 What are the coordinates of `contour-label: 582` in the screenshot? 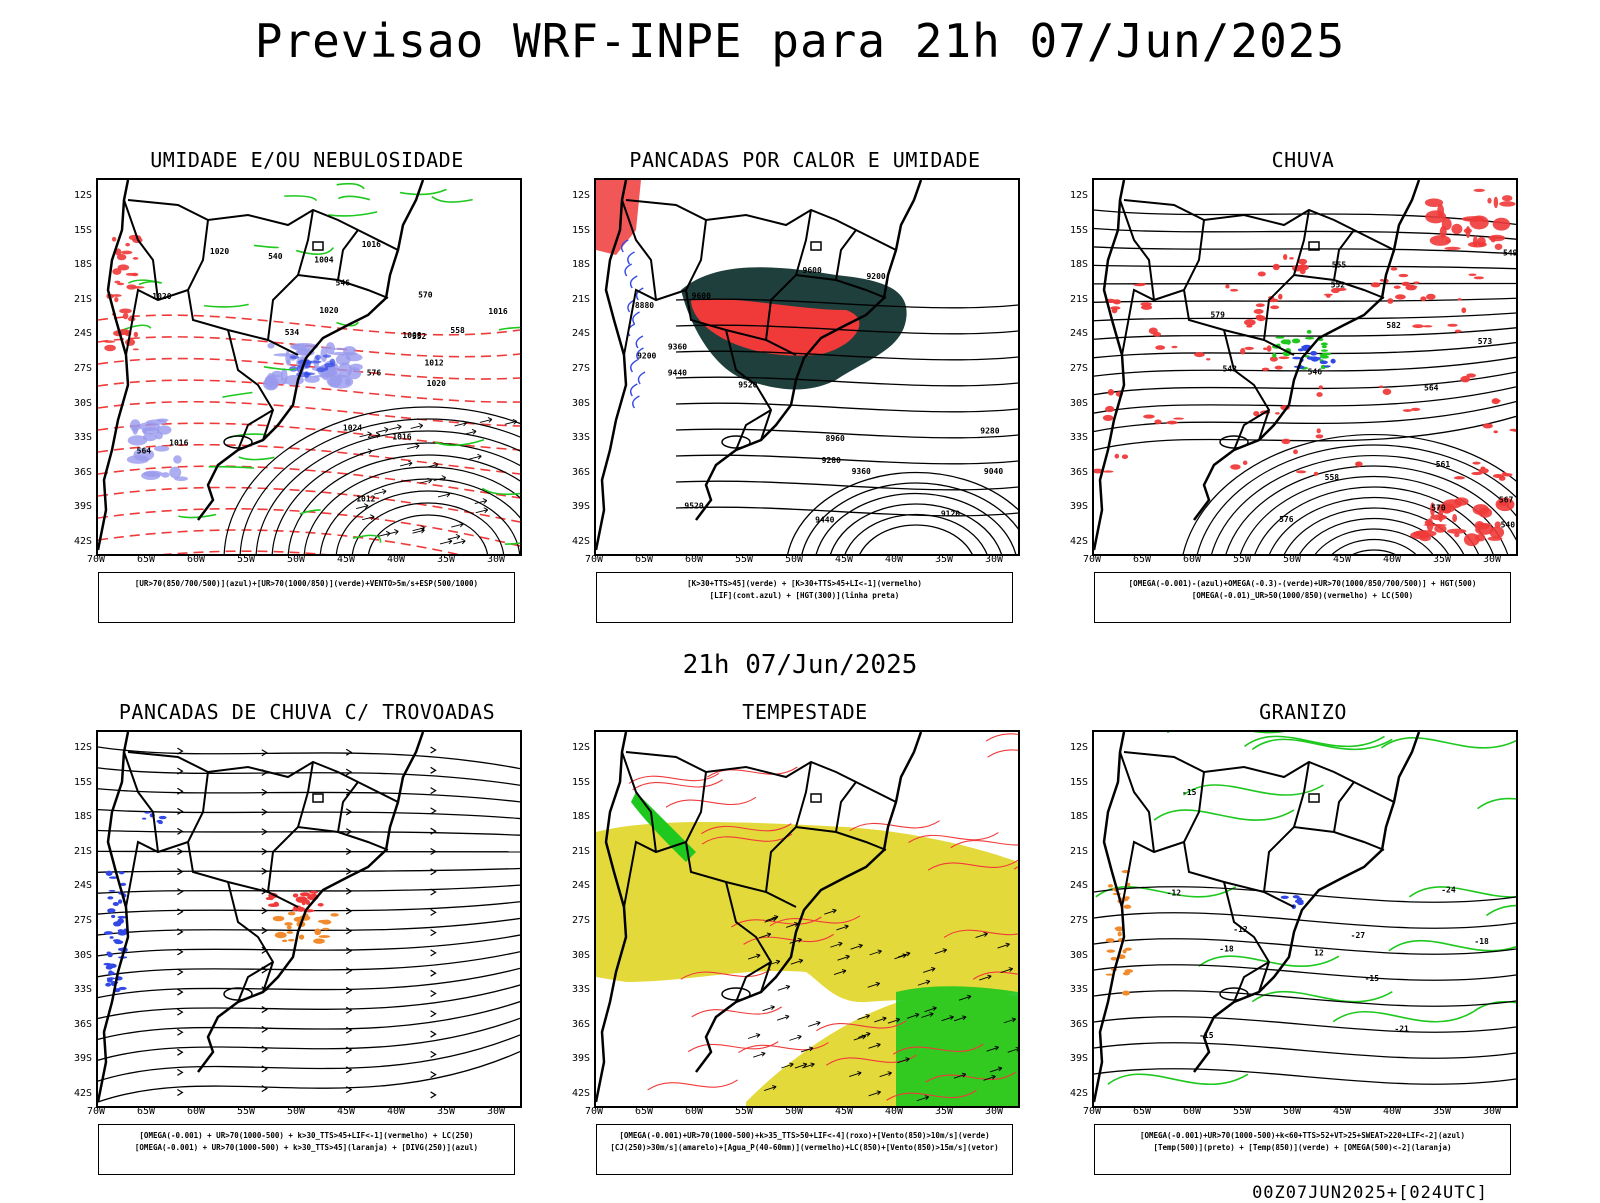 It's located at (1393, 325).